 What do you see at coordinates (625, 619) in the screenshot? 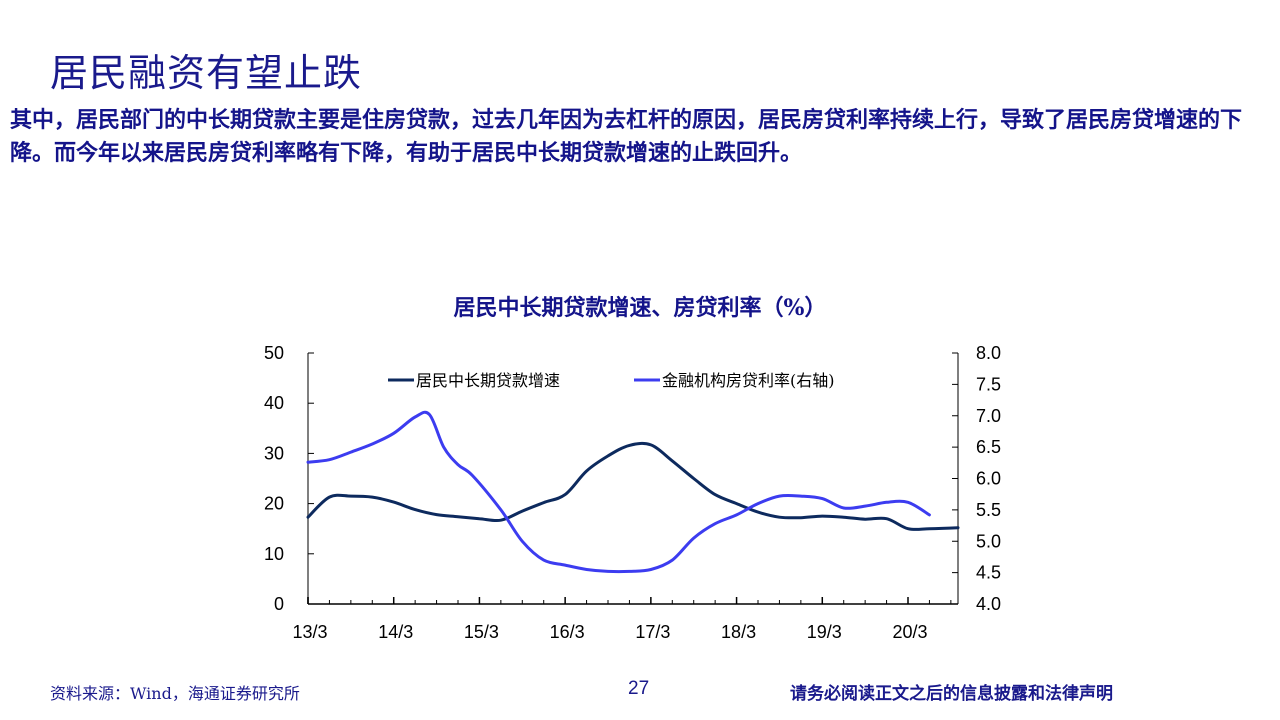
I see `x-axis: 13/3 14/3 15/3 16/3 17/3 18/3 19/3 20/3` at bounding box center [625, 619].